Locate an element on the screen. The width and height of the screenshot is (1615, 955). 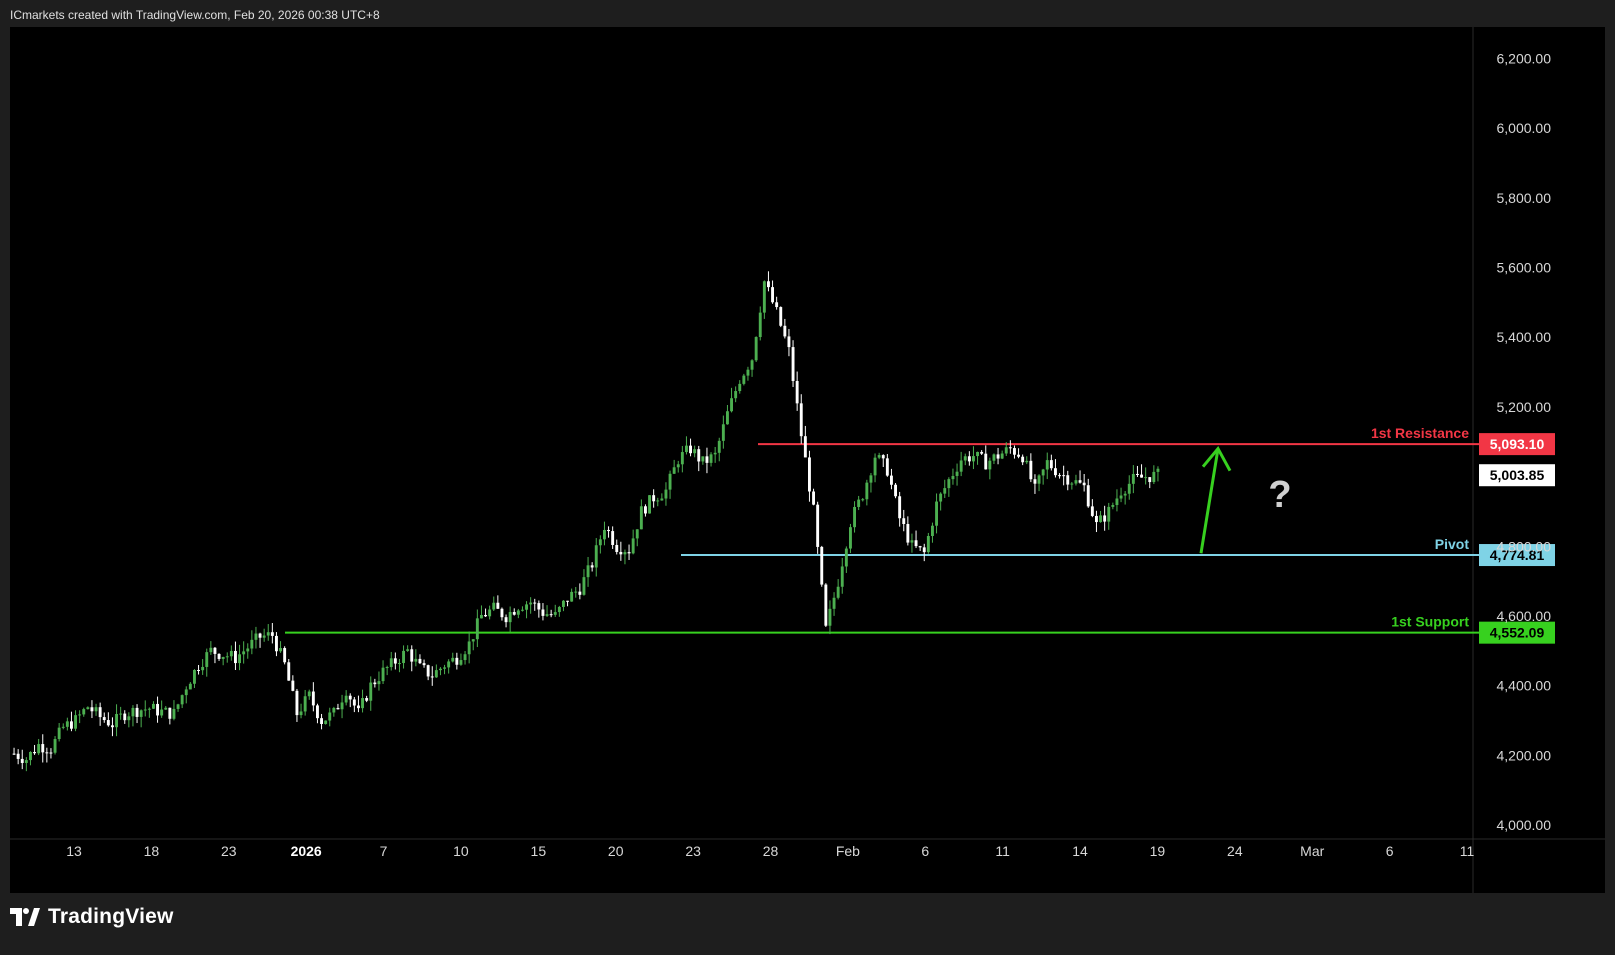
time-tick-label: 18 is located at coordinates (152, 851).